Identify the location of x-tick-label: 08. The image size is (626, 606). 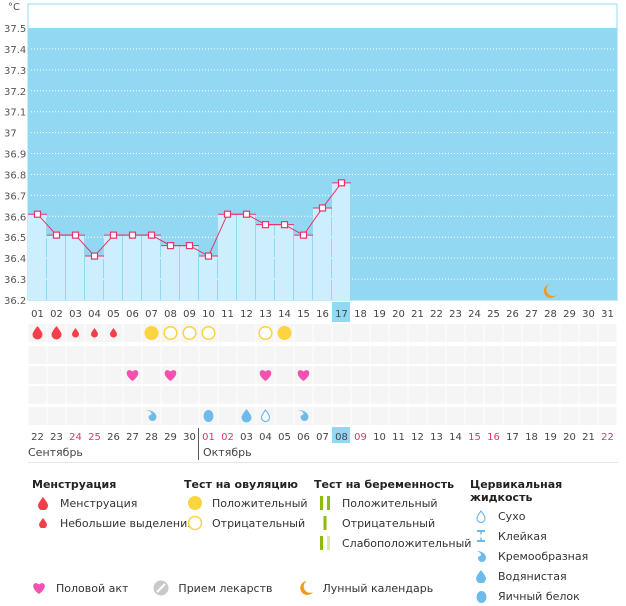
(170, 314).